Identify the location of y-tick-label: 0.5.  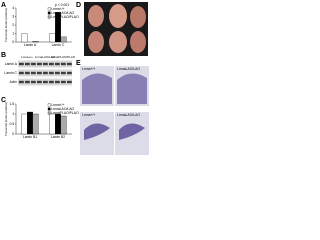
(11, 124).